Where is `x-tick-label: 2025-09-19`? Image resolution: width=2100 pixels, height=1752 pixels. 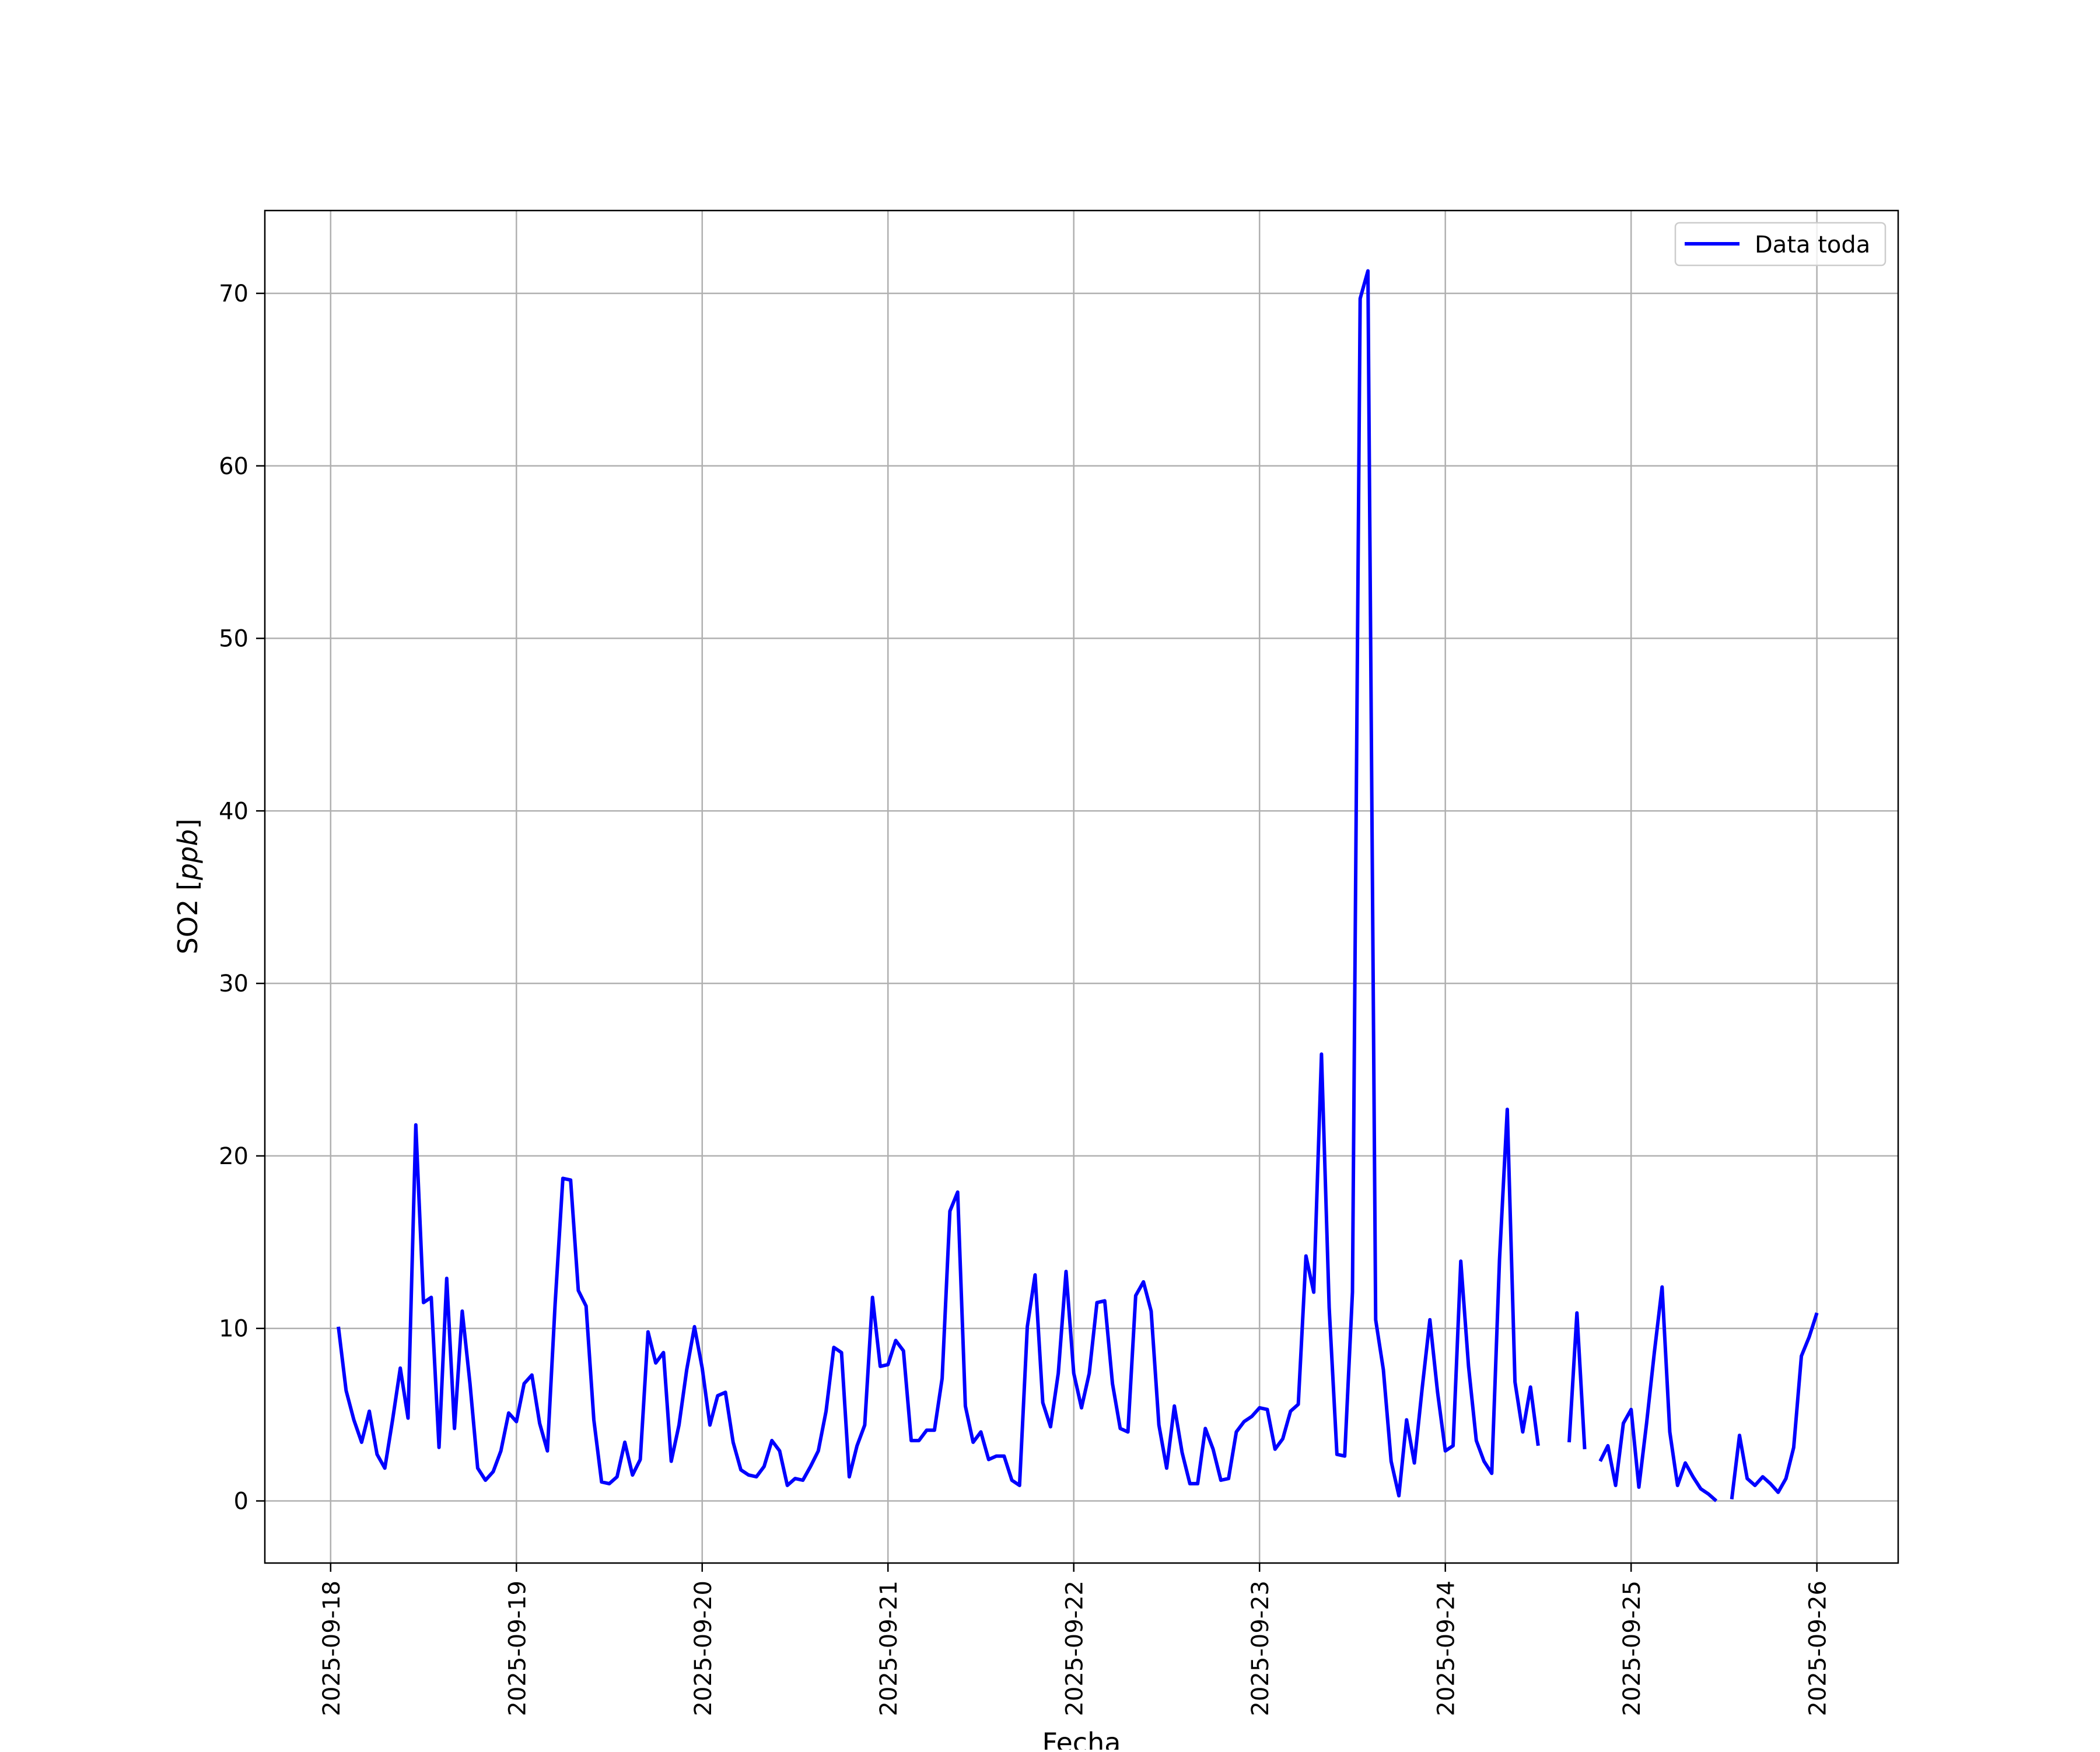 x-tick-label: 2025-09-19 is located at coordinates (517, 1648).